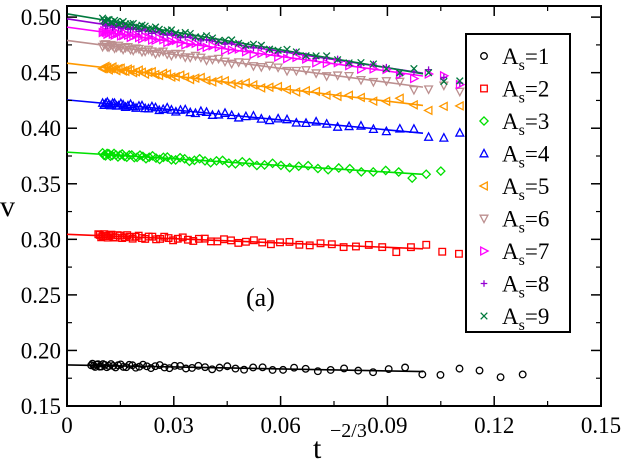 This screenshot has height=461, width=623. Describe the element at coordinates (494, 425) in the screenshot. I see `x-tick-label: 0.12` at that location.